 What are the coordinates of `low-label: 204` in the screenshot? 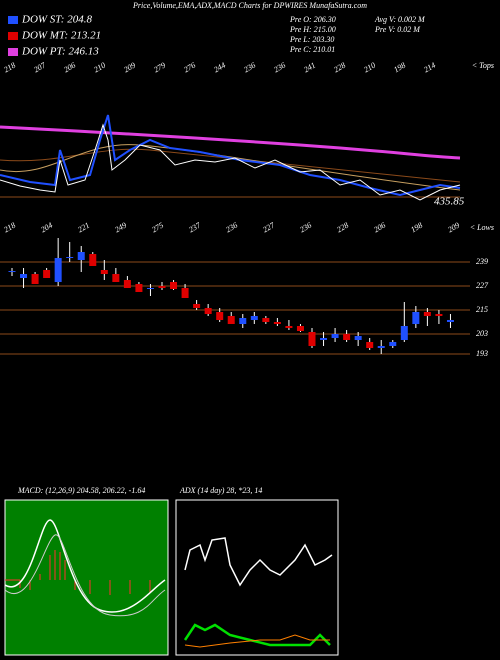 It's located at (46, 228).